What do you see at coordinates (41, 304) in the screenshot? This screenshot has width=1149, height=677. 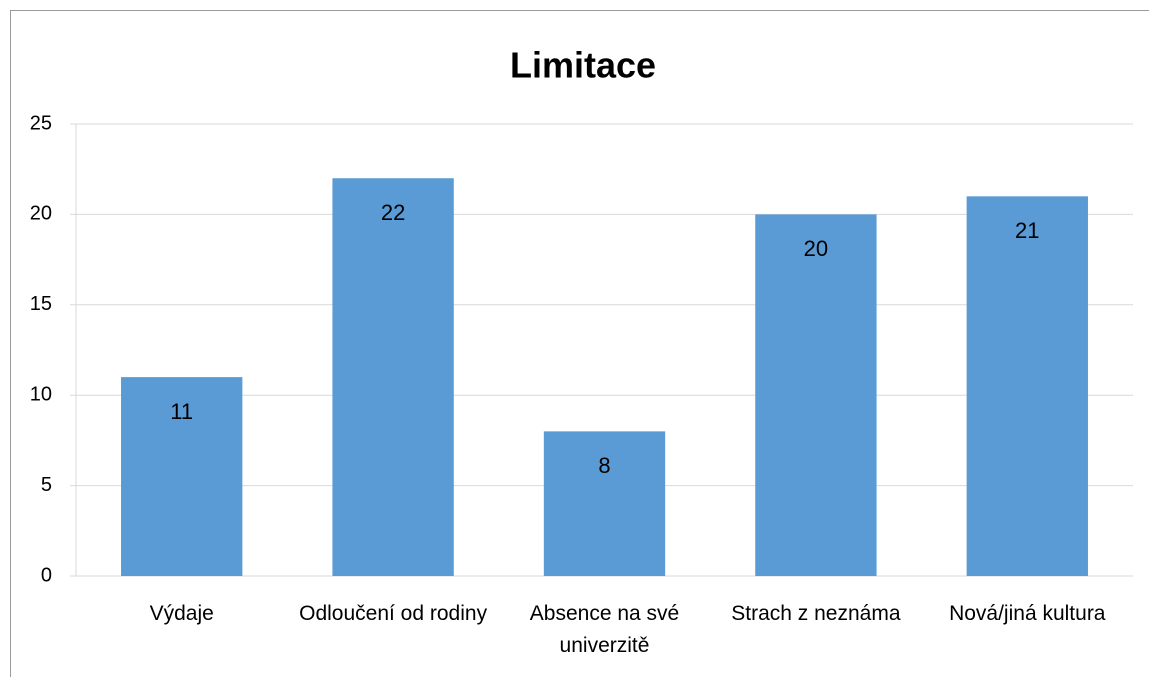 I see `y-tick-label: 15` at bounding box center [41, 304].